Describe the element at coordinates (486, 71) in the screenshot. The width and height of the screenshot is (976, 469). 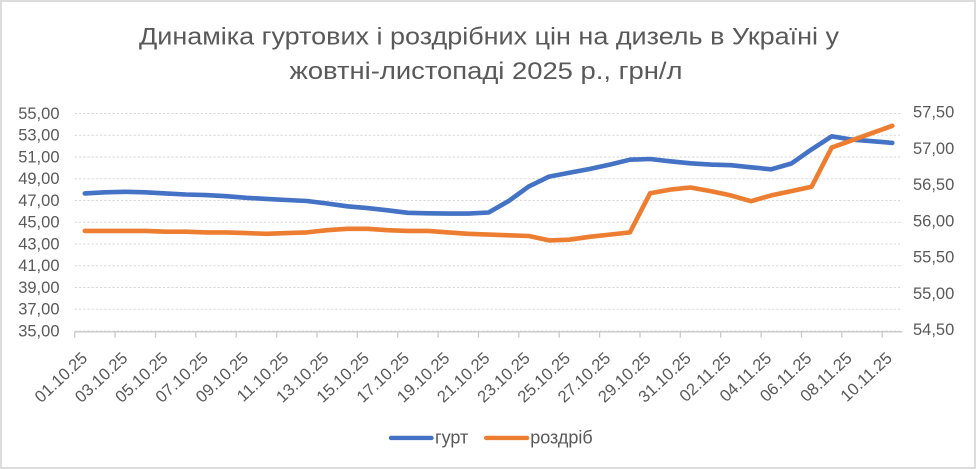
I see `svg-text:жовтні-листопаді 2025 р., грн/: жовтні-листопаді 2025 р., грн/л` at that location.